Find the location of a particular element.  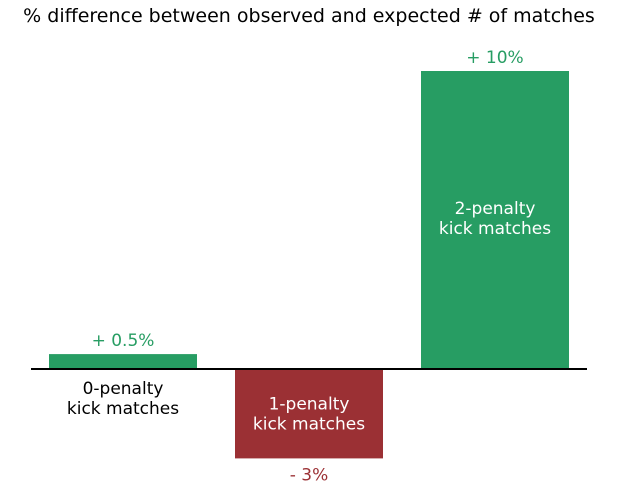

category-label-0: 0-penalty kick matches is located at coordinates (123, 399).